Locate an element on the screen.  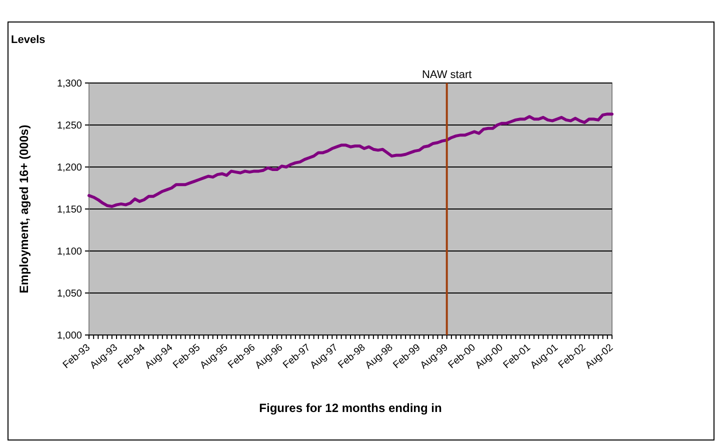
x-axis-title: Figures for 12 months ending in is located at coordinates (350, 408).